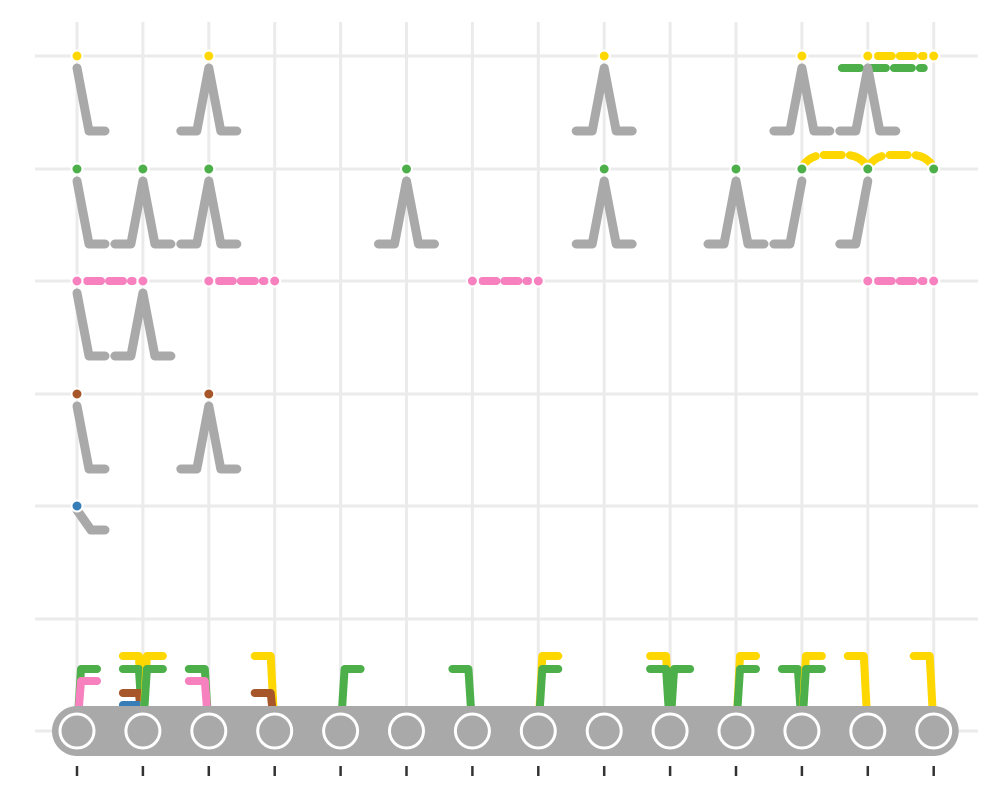 The image size is (1000, 800). I want to click on axis-ticks, so click(505, 771).